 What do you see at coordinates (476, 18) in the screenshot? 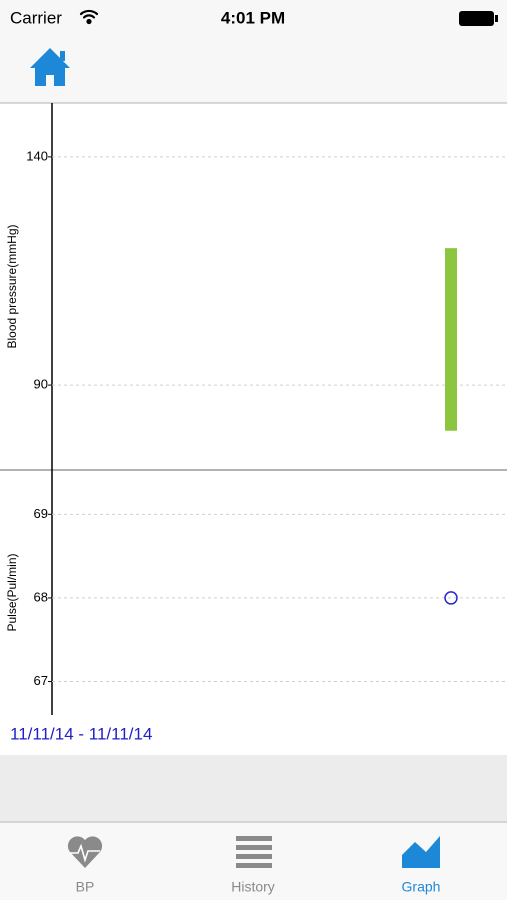
I see `battery` at bounding box center [476, 18].